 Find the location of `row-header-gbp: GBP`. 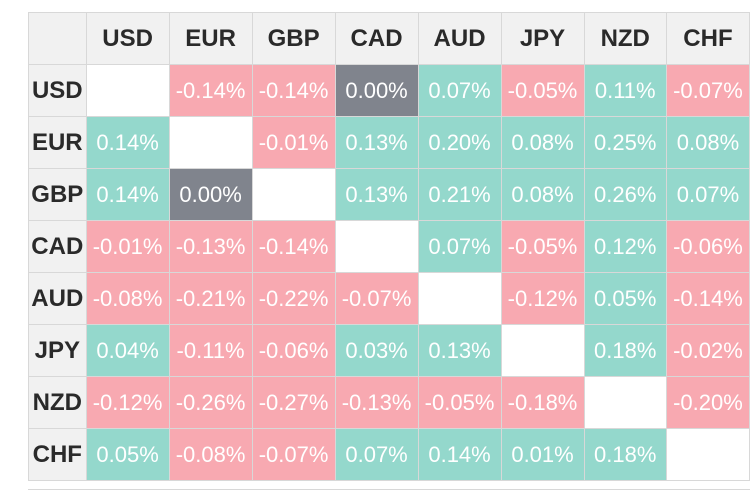

row-header-gbp: GBP is located at coordinates (57, 194).